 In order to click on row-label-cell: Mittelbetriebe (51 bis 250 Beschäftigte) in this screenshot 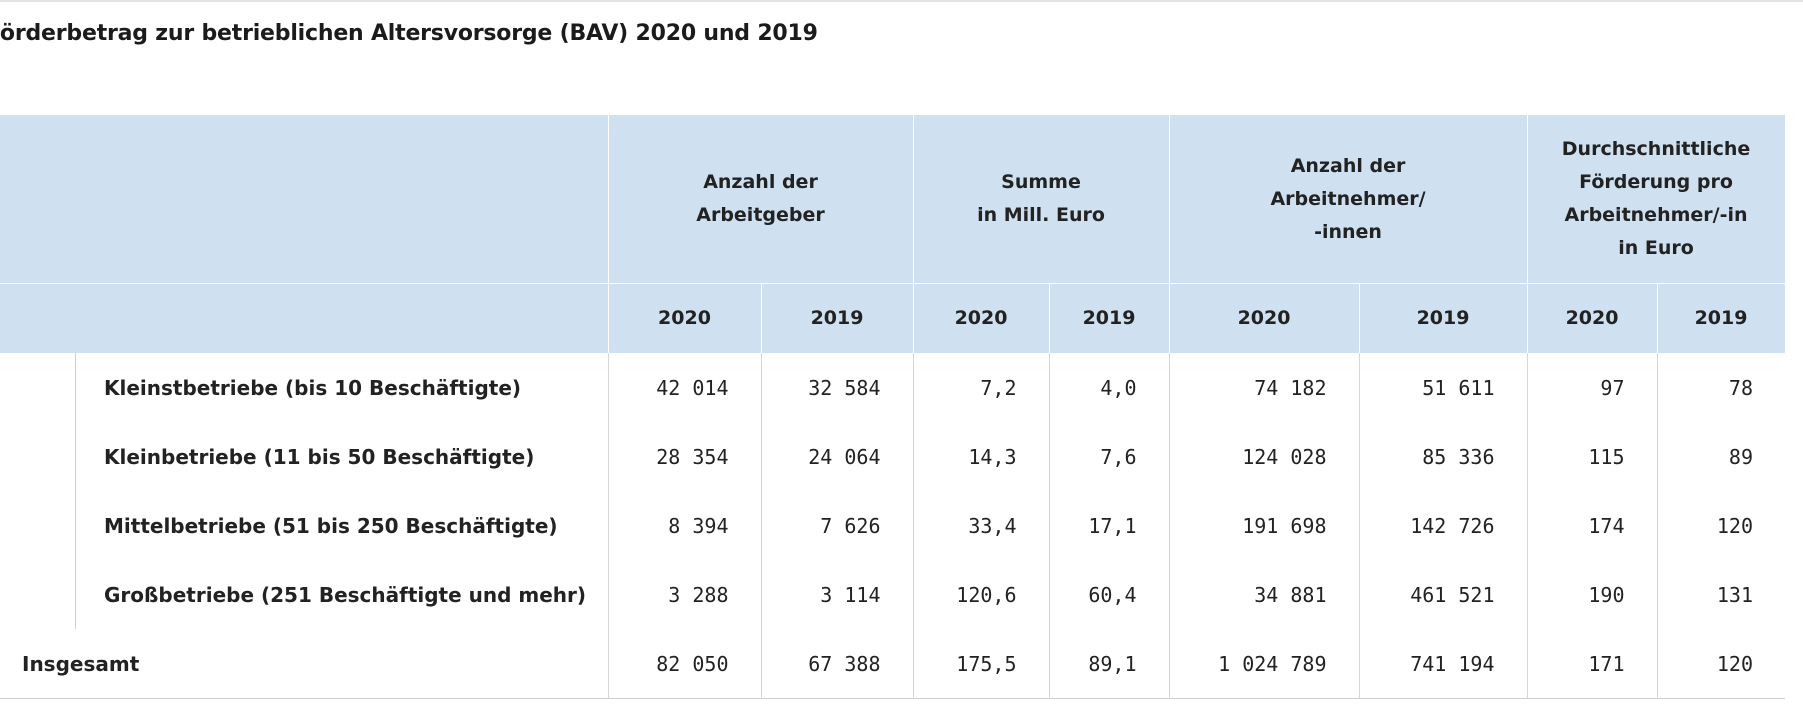, I will do `click(304, 525)`.